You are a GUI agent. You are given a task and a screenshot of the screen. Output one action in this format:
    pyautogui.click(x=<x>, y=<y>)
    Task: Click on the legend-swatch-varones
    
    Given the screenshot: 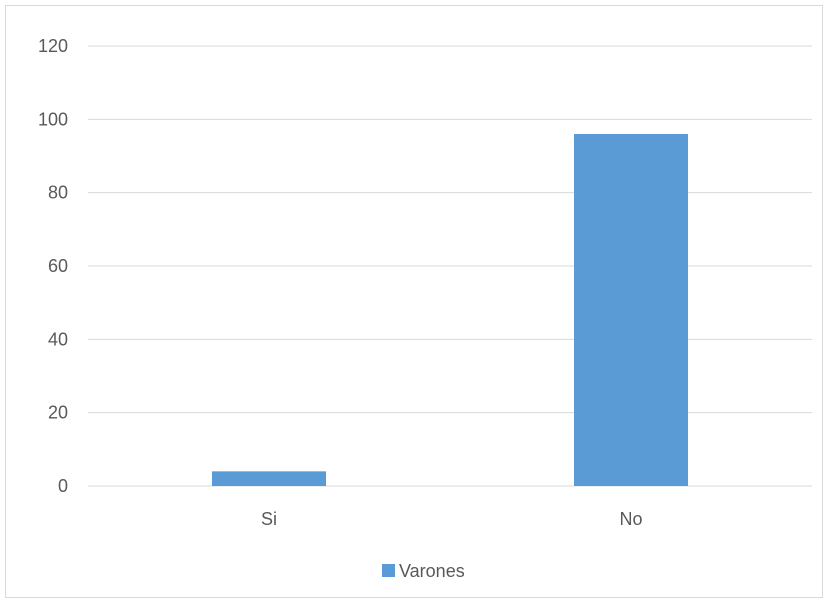 What is the action you would take?
    pyautogui.click(x=388, y=570)
    